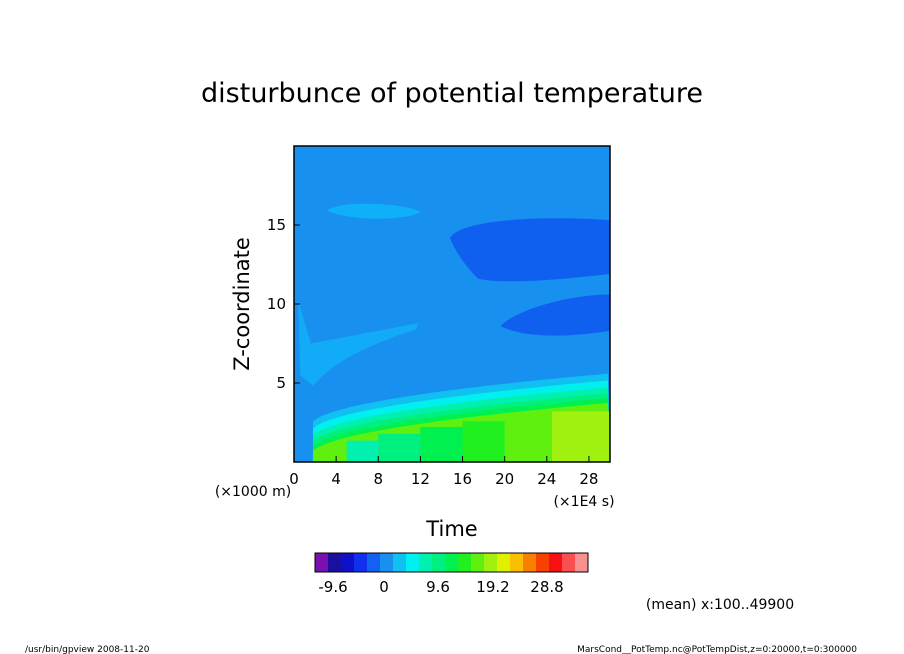 The height and width of the screenshot is (654, 904). What do you see at coordinates (378, 479) in the screenshot?
I see `x-tick-label: 8` at bounding box center [378, 479].